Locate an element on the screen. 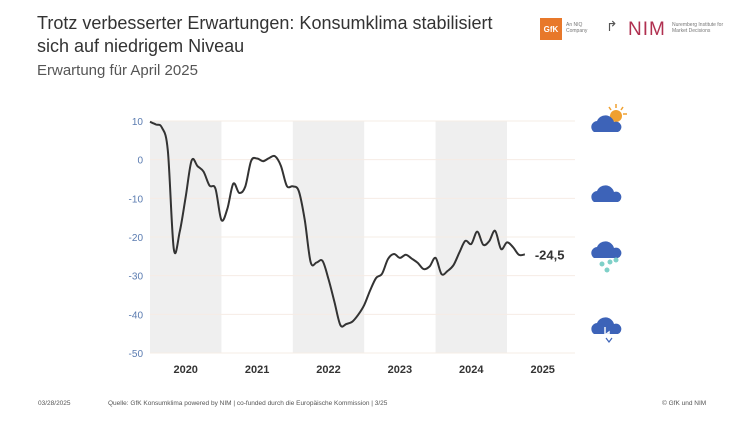 The width and height of the screenshot is (748, 421). y-tick-label: 0 is located at coordinates (140, 161).